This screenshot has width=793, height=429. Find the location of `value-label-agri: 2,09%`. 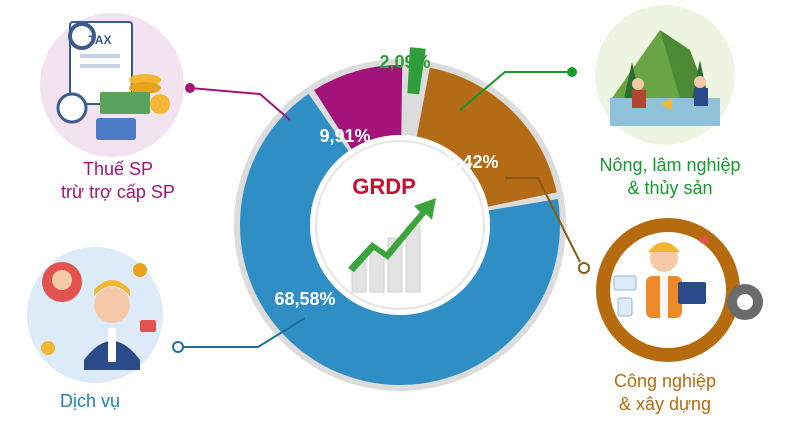

value-label-agri: 2,09% is located at coordinates (404, 62).